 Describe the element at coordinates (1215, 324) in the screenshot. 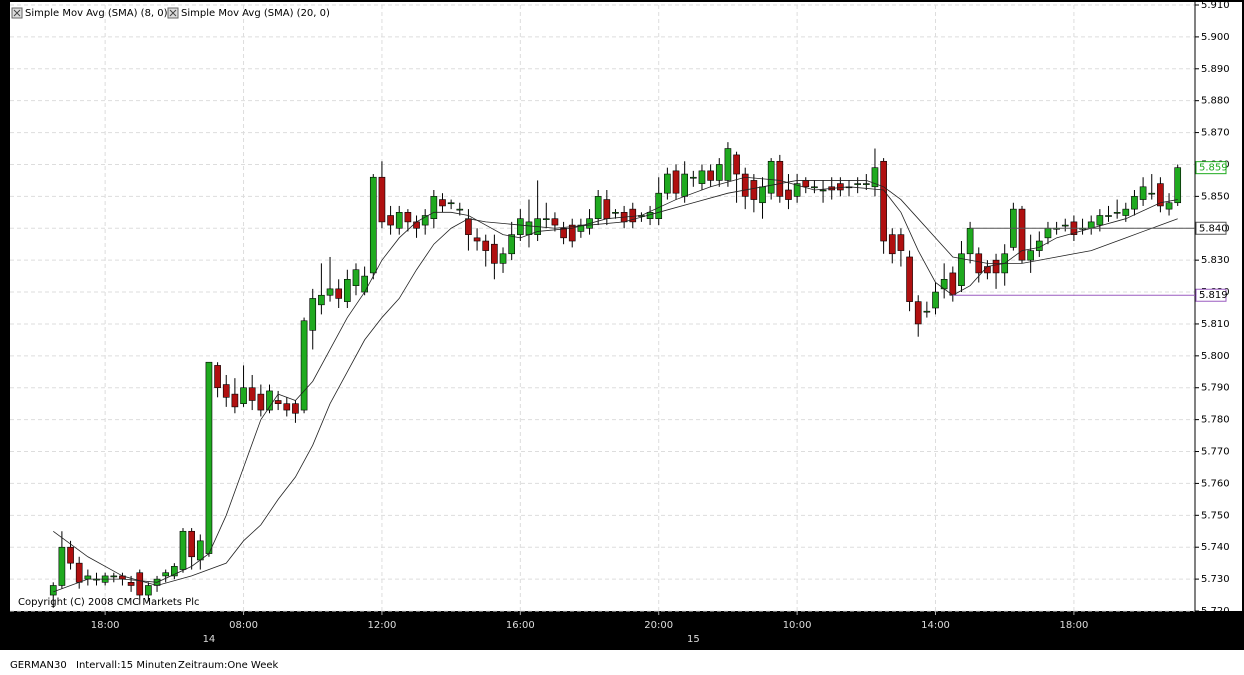

I see `y-tick-label: 5.810` at that location.